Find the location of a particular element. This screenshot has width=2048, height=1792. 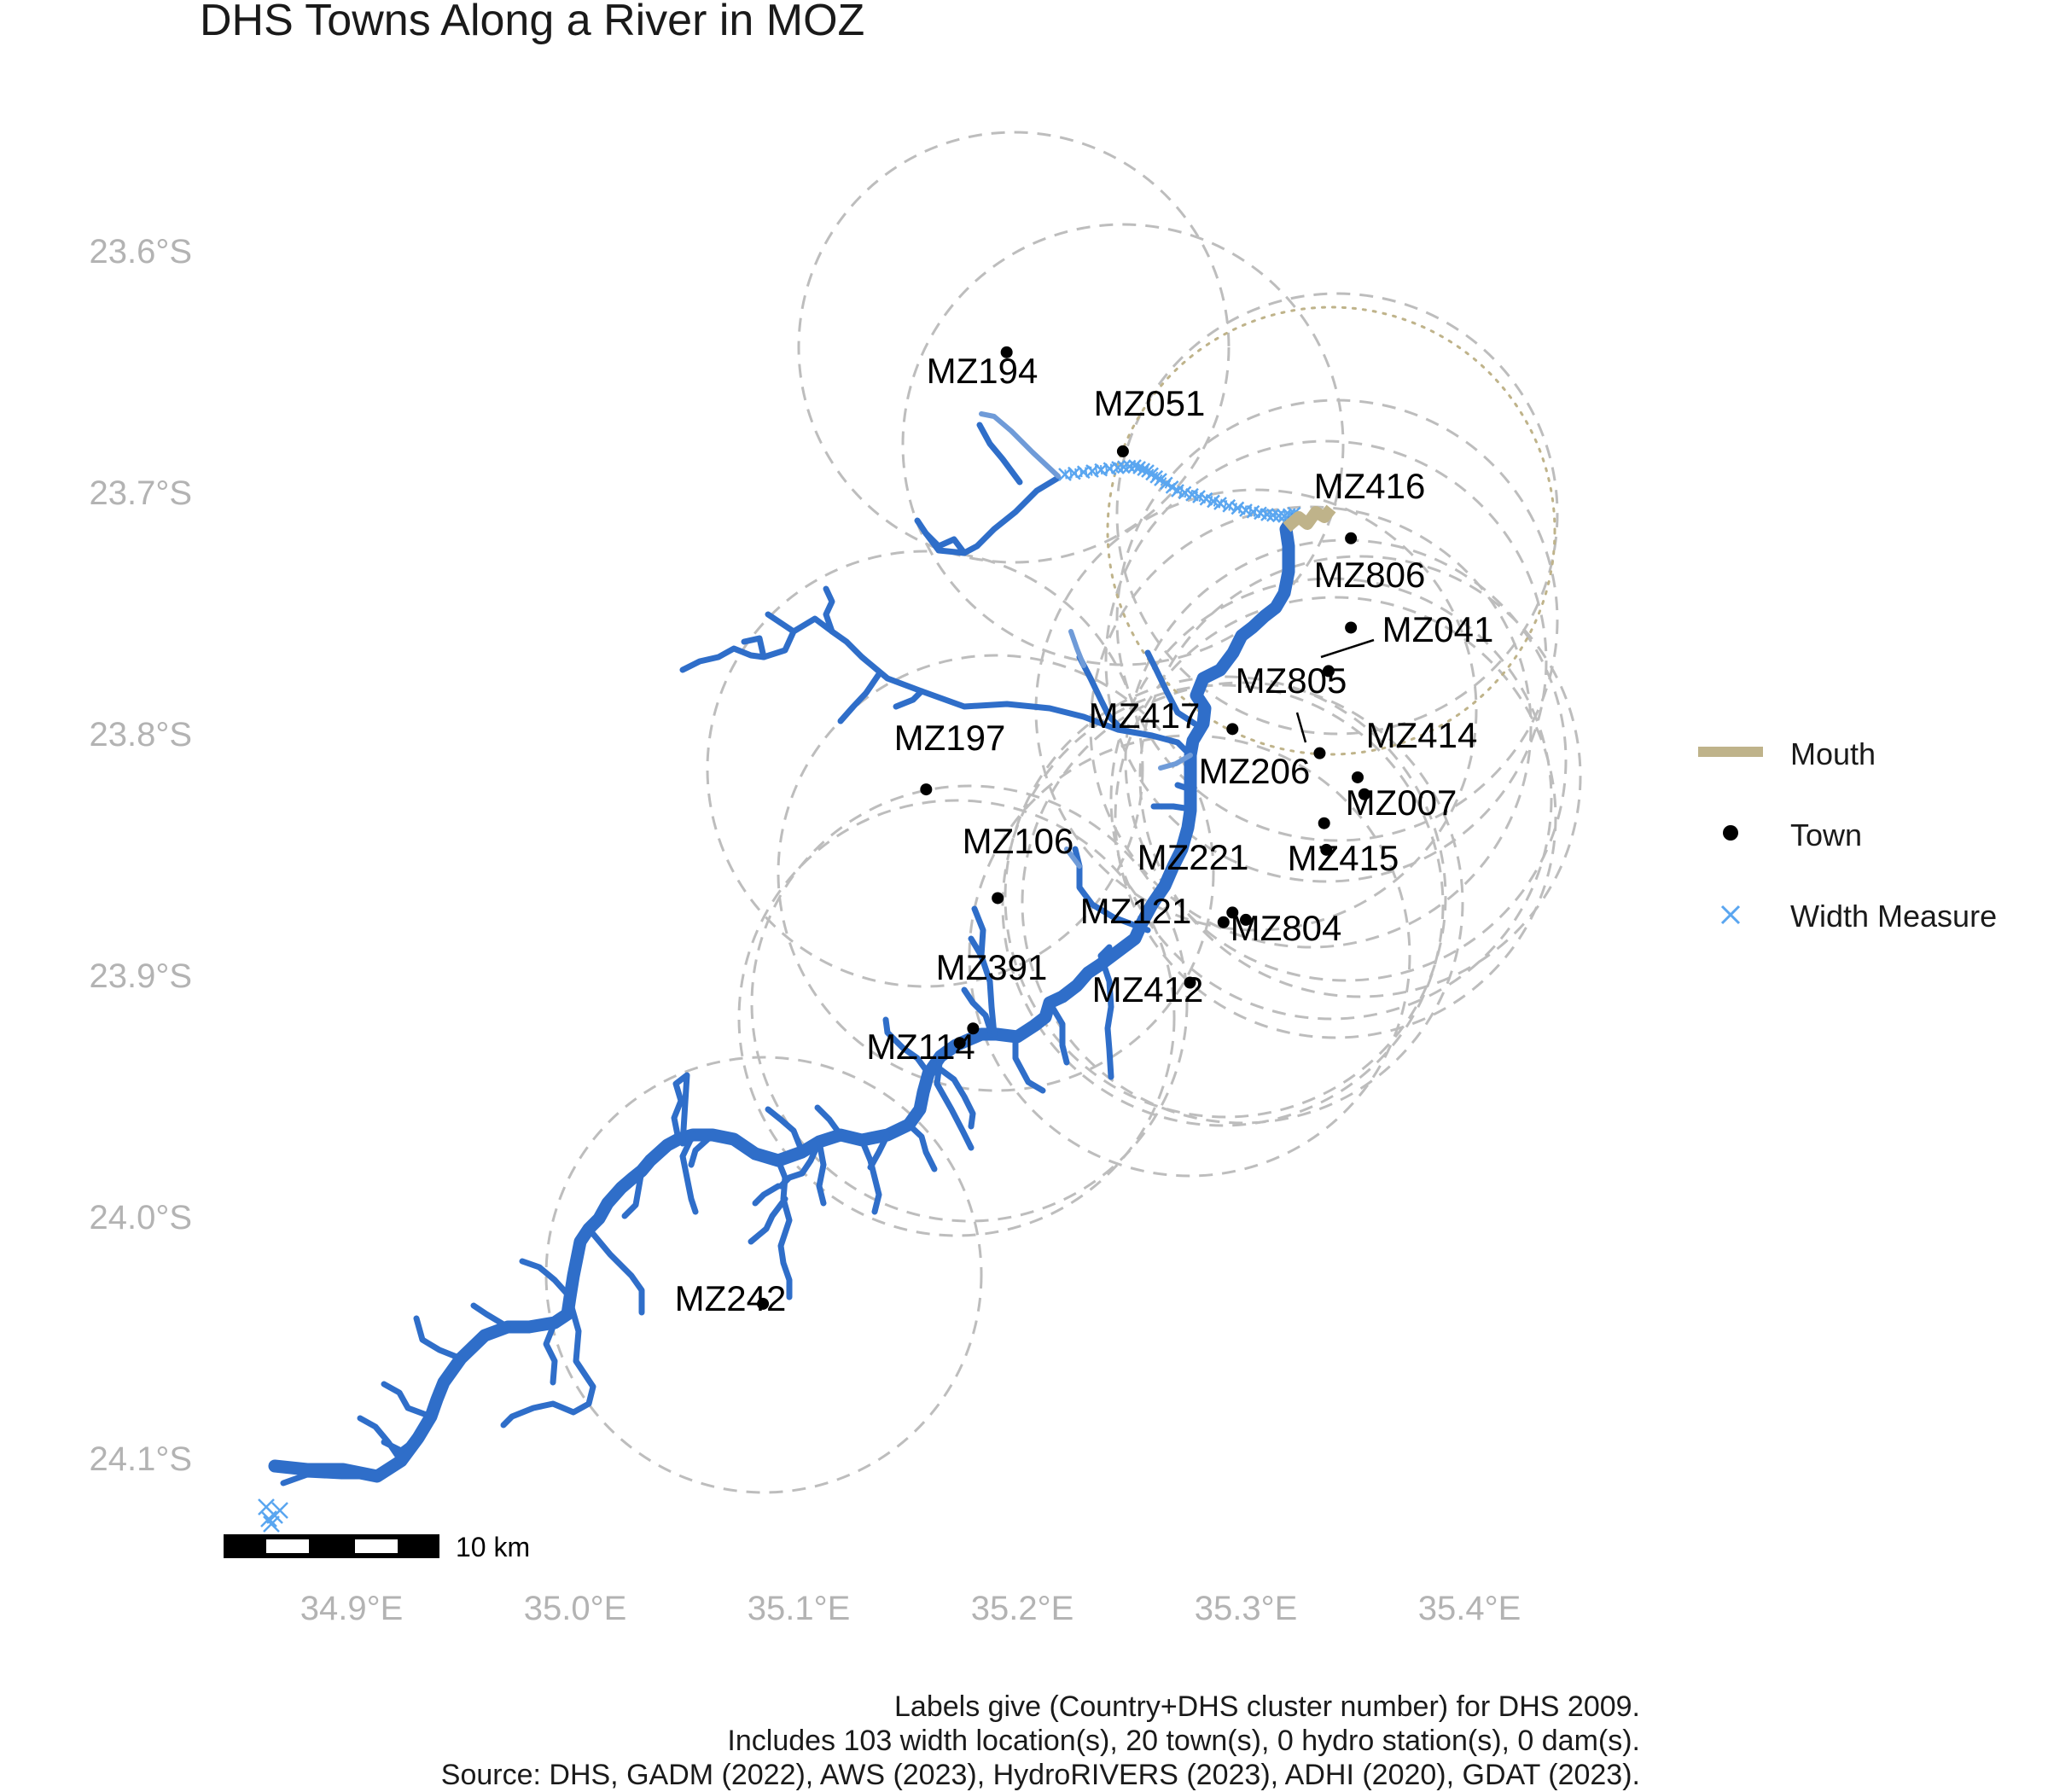

legend-town-swatch is located at coordinates (1730, 833).